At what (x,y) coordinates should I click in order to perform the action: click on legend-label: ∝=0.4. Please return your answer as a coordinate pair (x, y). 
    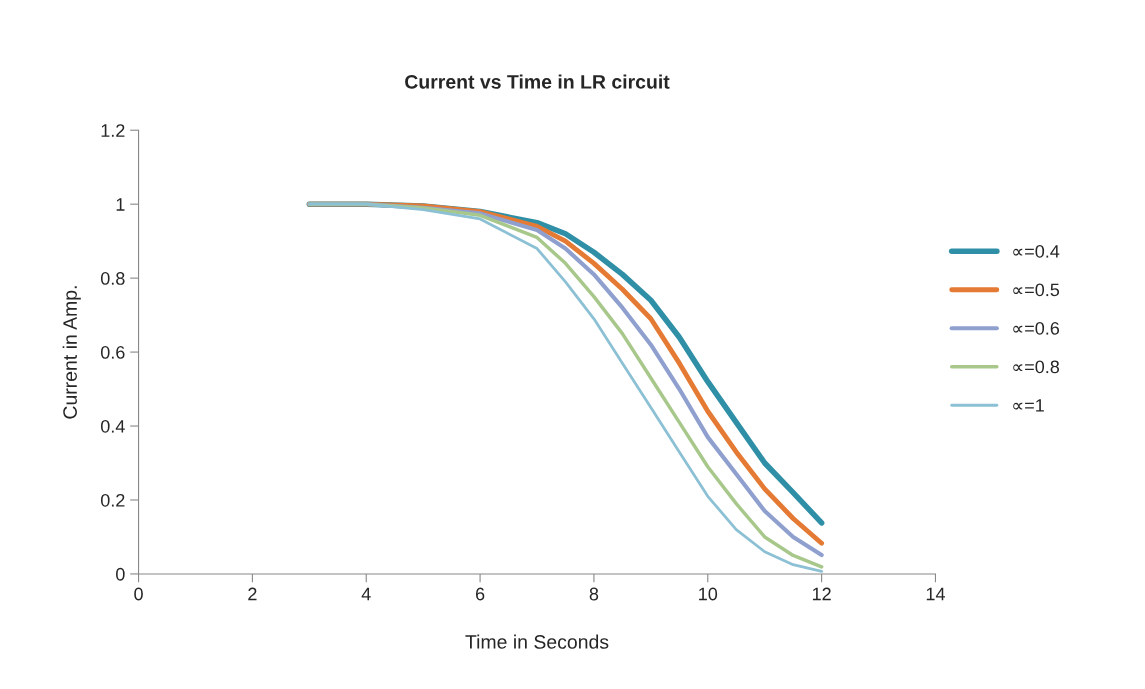
    Looking at the image, I should click on (1036, 251).